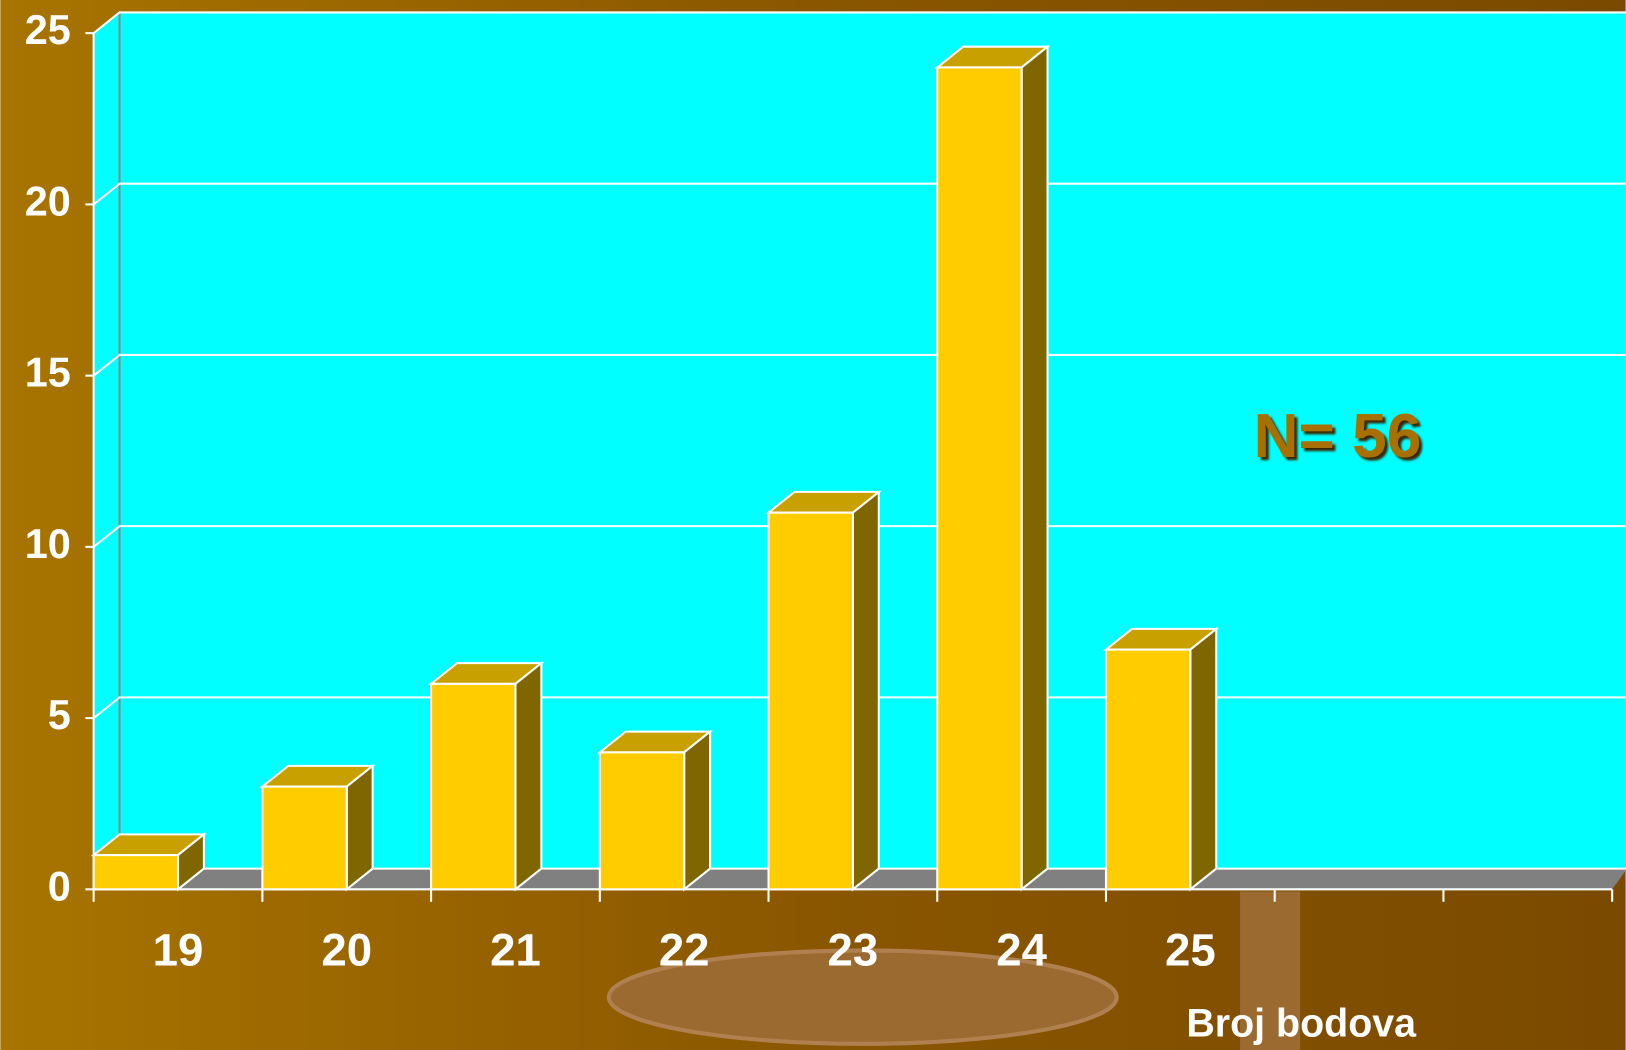 The image size is (1626, 1050). What do you see at coordinates (59, 714) in the screenshot?
I see `y-tick-label: 5` at bounding box center [59, 714].